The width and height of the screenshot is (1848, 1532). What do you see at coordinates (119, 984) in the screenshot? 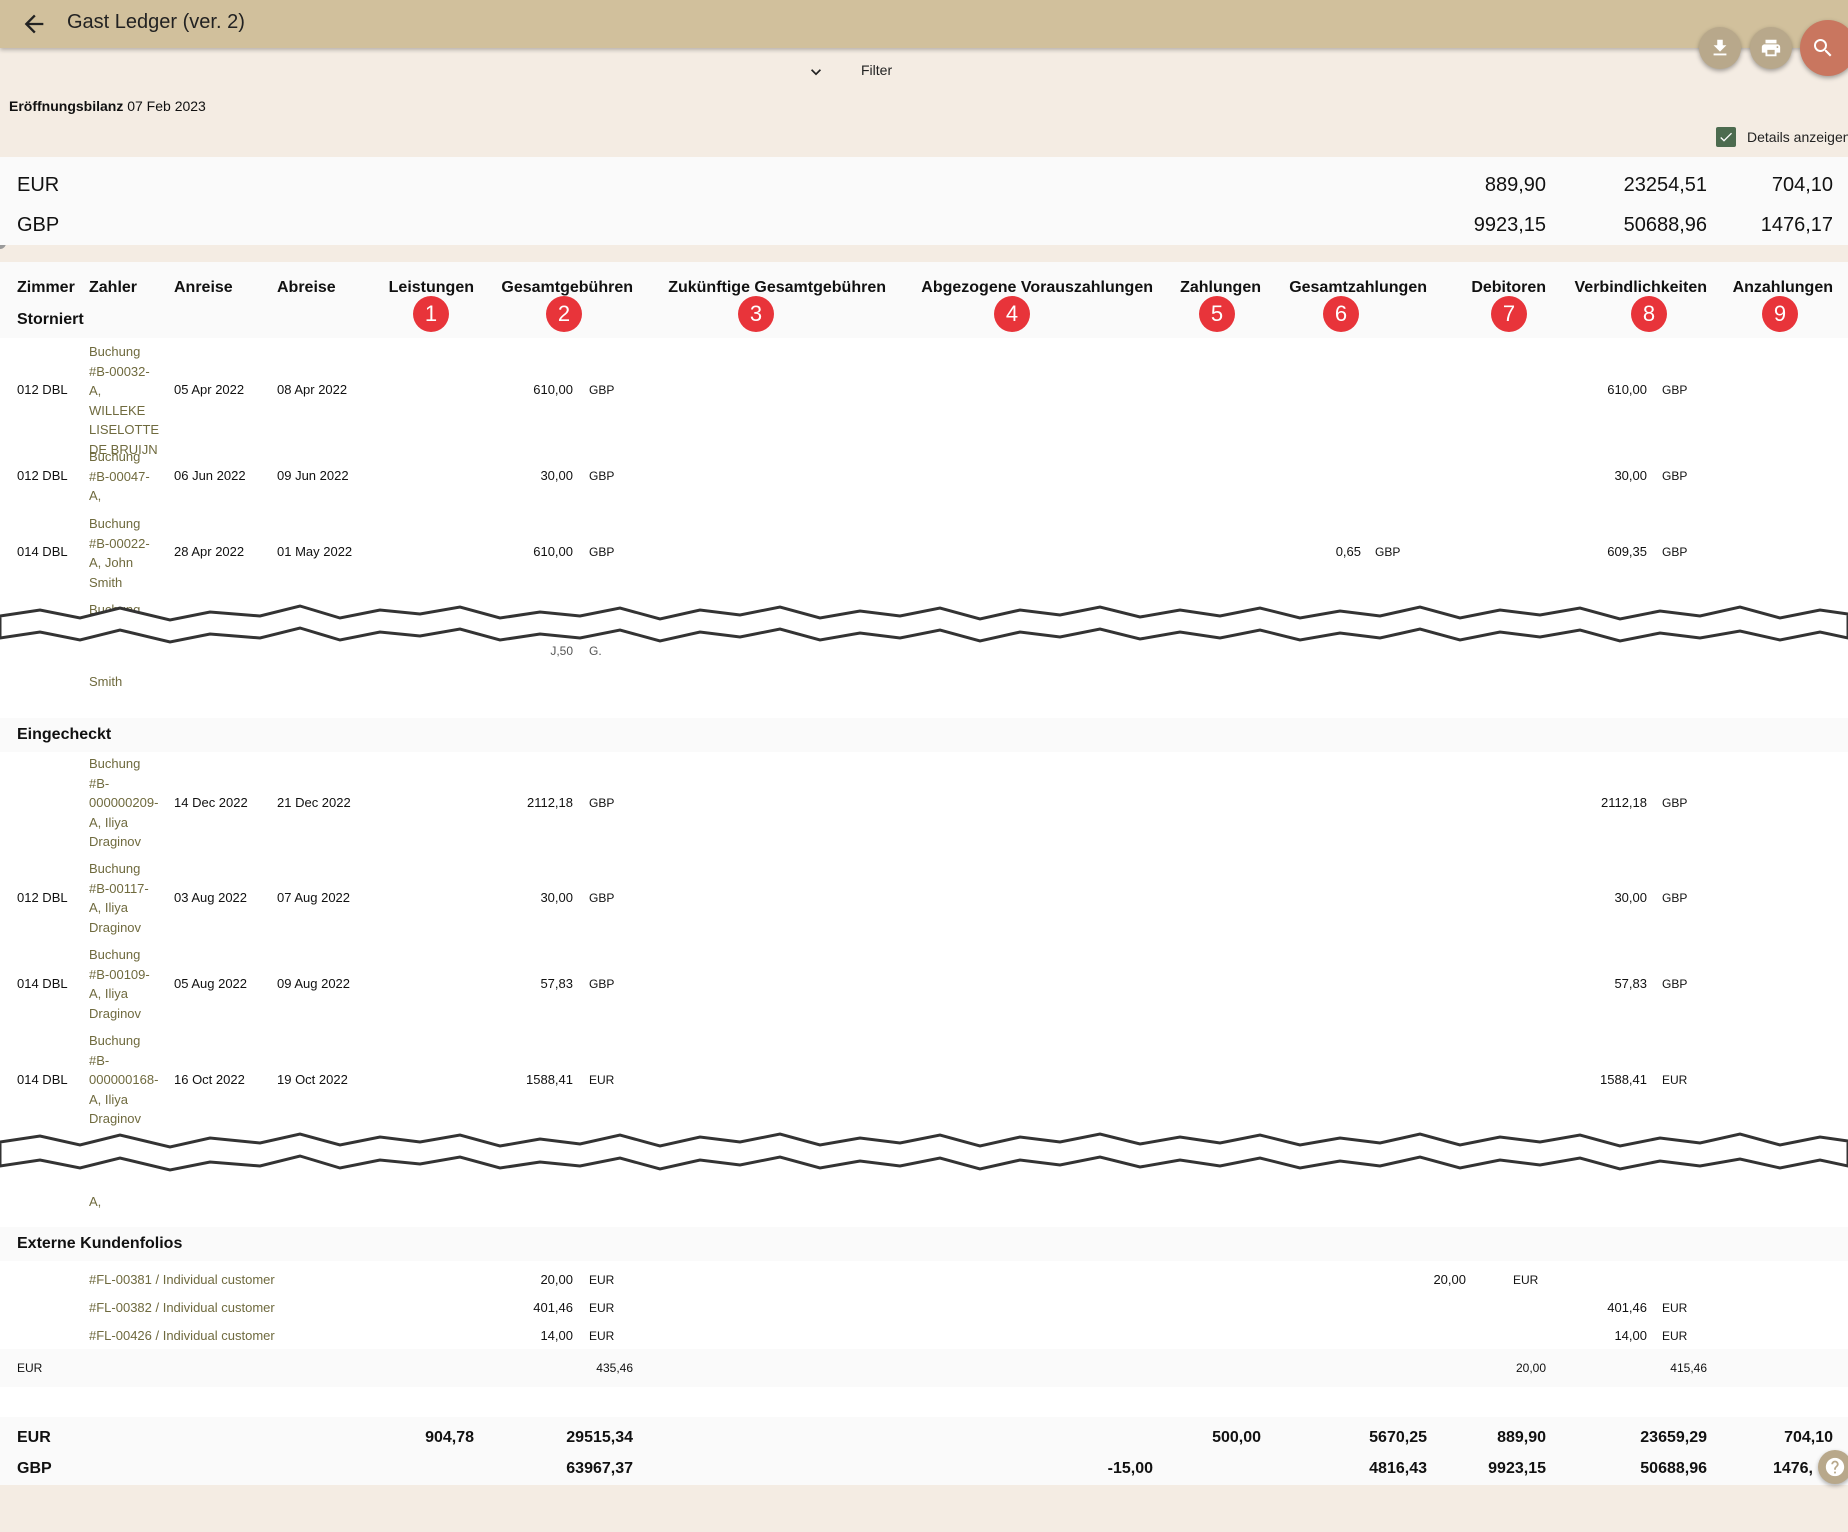
I see `payer-link: Buchung #B-00109-A, Iliya Draginov` at bounding box center [119, 984].